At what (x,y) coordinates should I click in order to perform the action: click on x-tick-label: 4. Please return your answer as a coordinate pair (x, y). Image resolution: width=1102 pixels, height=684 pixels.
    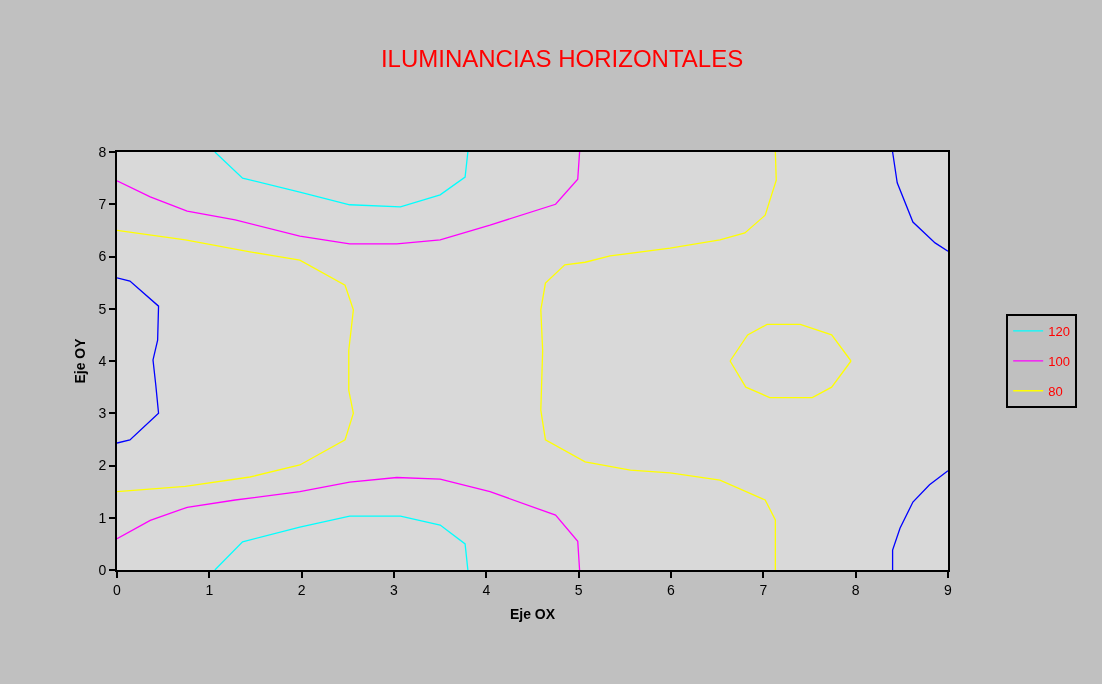
    Looking at the image, I should click on (486, 589).